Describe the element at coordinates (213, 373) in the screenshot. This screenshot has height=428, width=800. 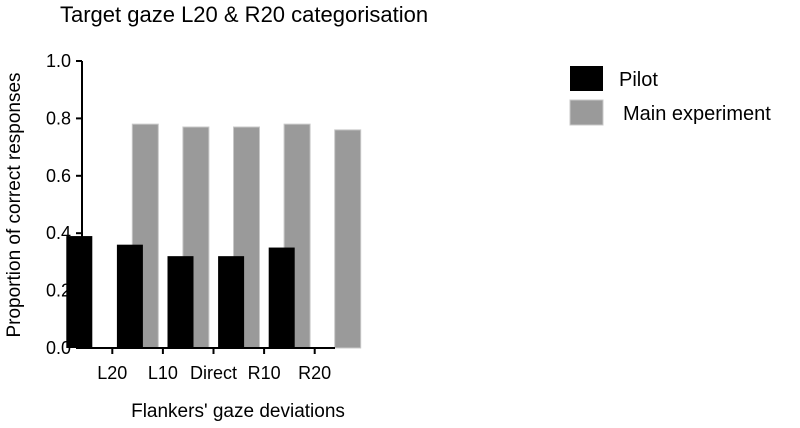
I see `x-tick-label: Direct` at that location.